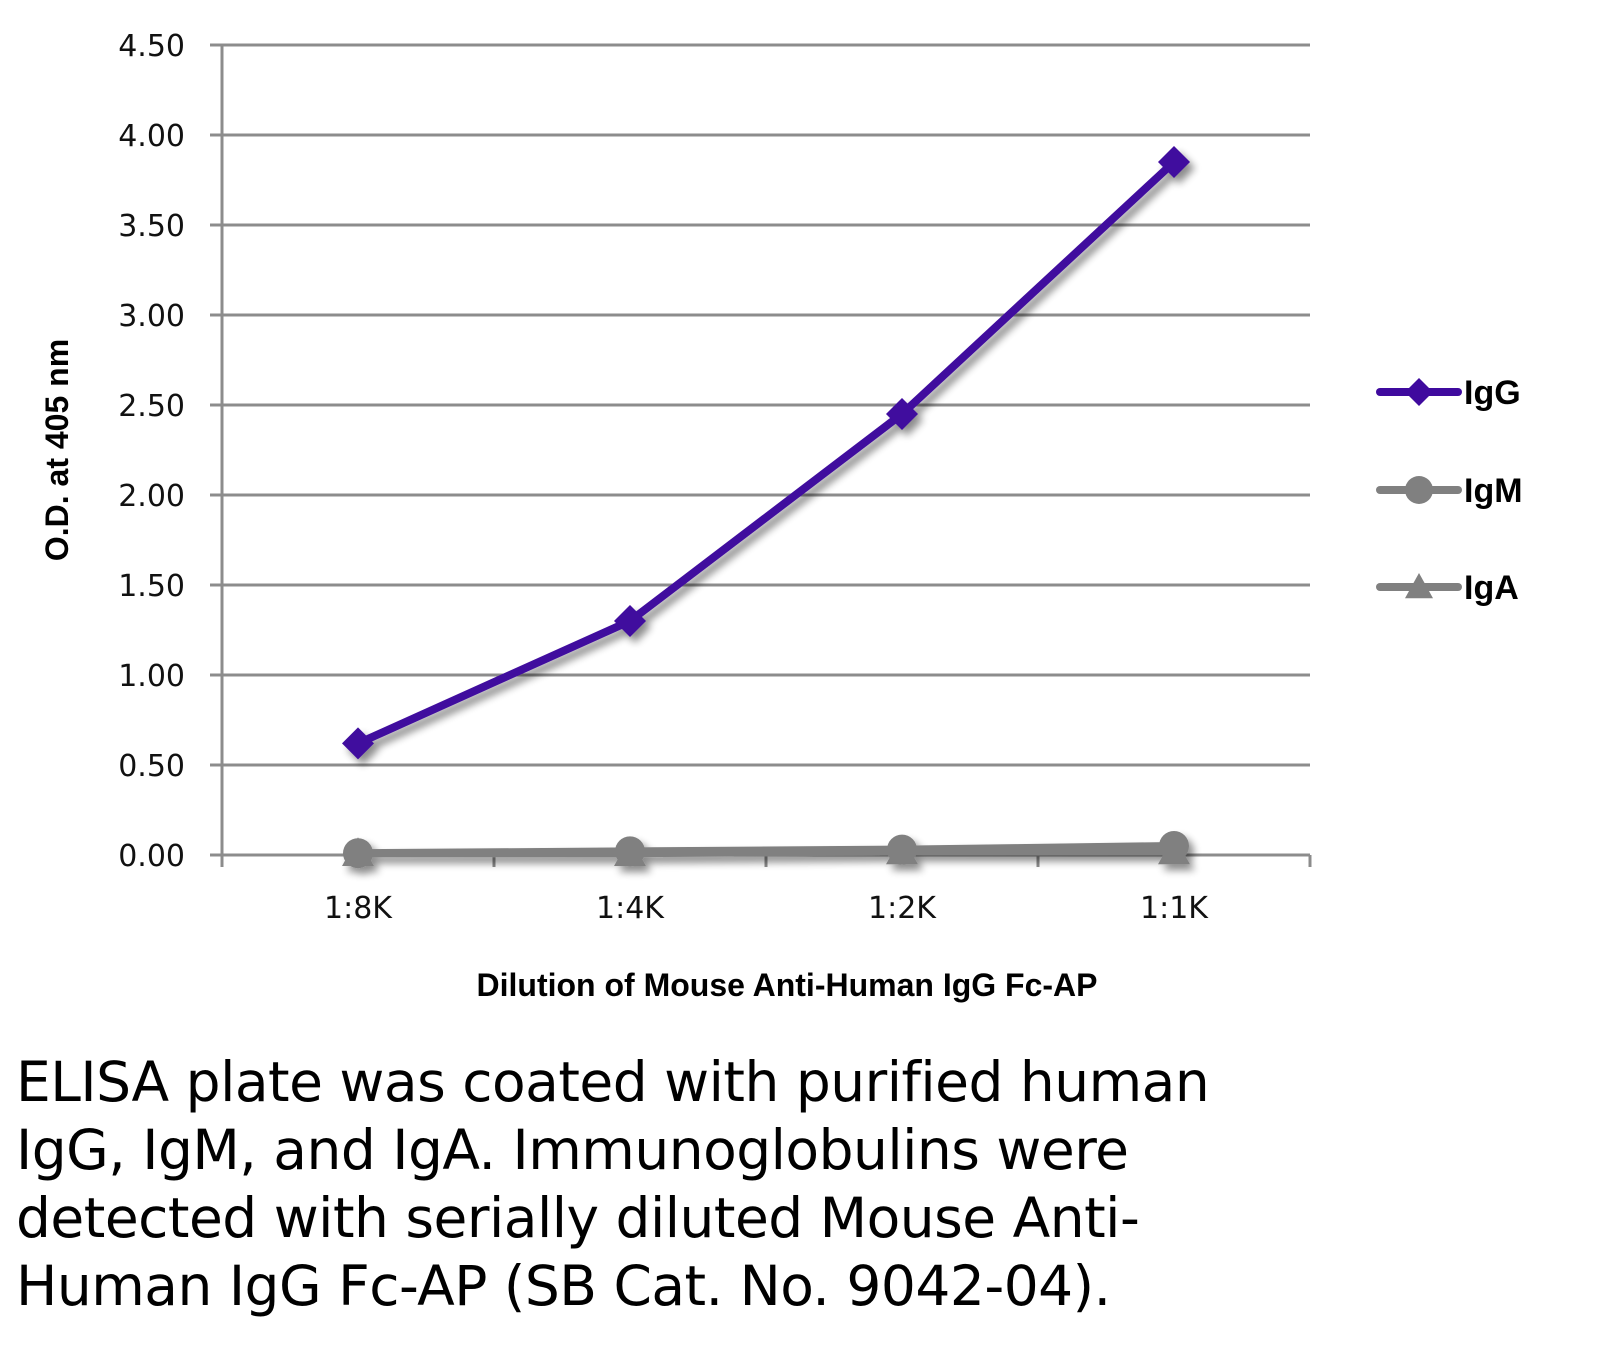 The image size is (1600, 1363). Describe the element at coordinates (151, 136) in the screenshot. I see `y-tick-label: 4.00` at that location.